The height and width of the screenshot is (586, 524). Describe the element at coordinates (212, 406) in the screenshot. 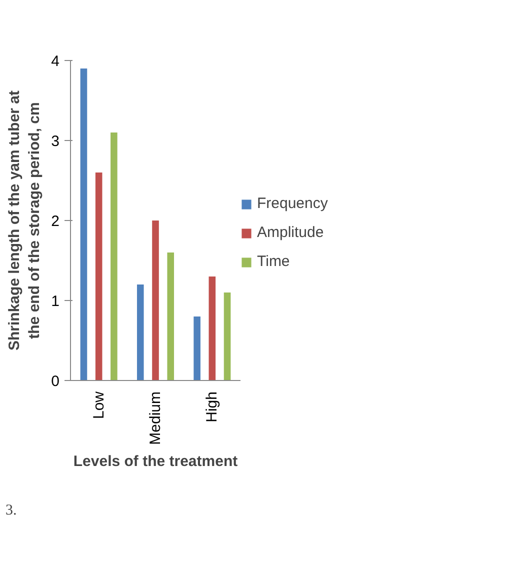

I see `x-tick-label: High` at that location.